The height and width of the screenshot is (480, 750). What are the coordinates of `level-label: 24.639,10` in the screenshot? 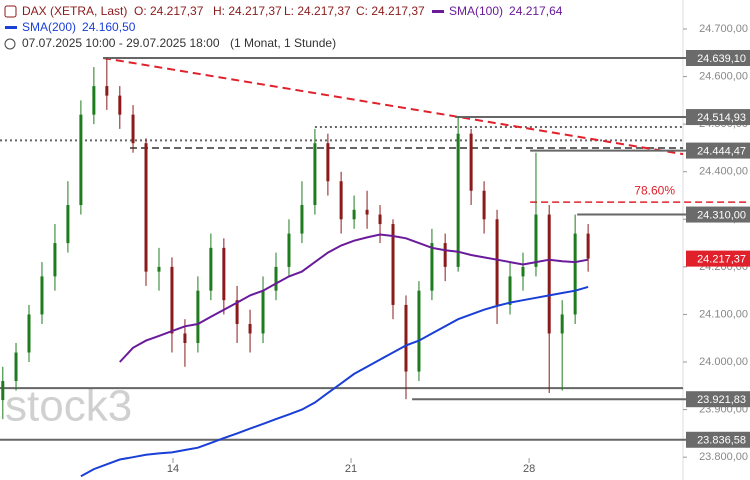 It's located at (721, 59).